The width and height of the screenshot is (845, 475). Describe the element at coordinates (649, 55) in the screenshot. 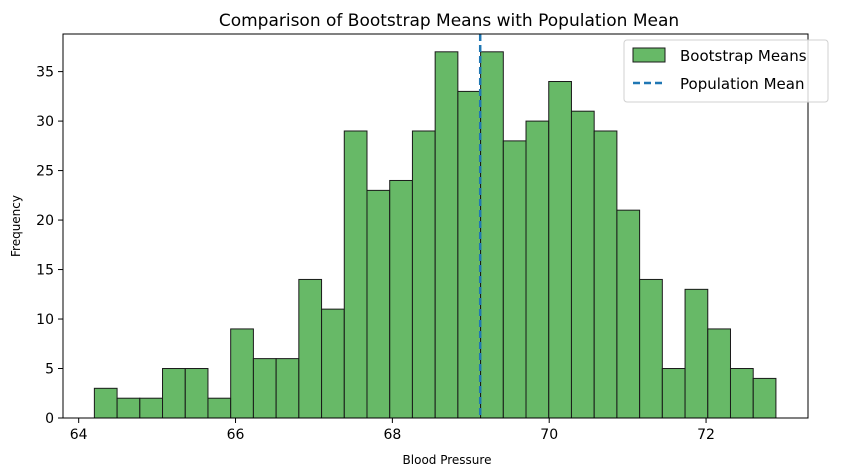

I see `legend-swatch-bootstrap-means` at that location.